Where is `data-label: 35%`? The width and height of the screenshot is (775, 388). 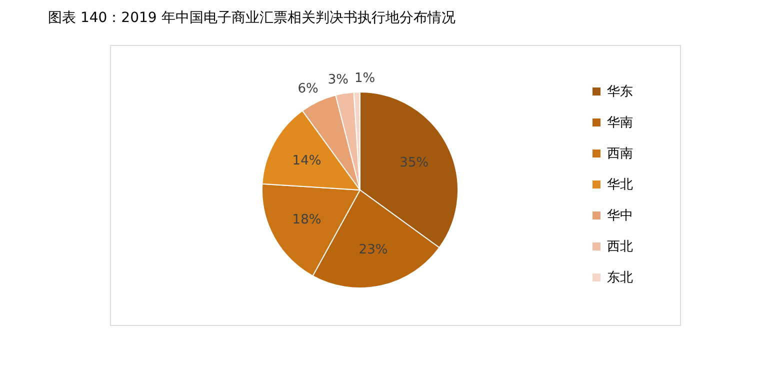 data-label: 35% is located at coordinates (414, 162).